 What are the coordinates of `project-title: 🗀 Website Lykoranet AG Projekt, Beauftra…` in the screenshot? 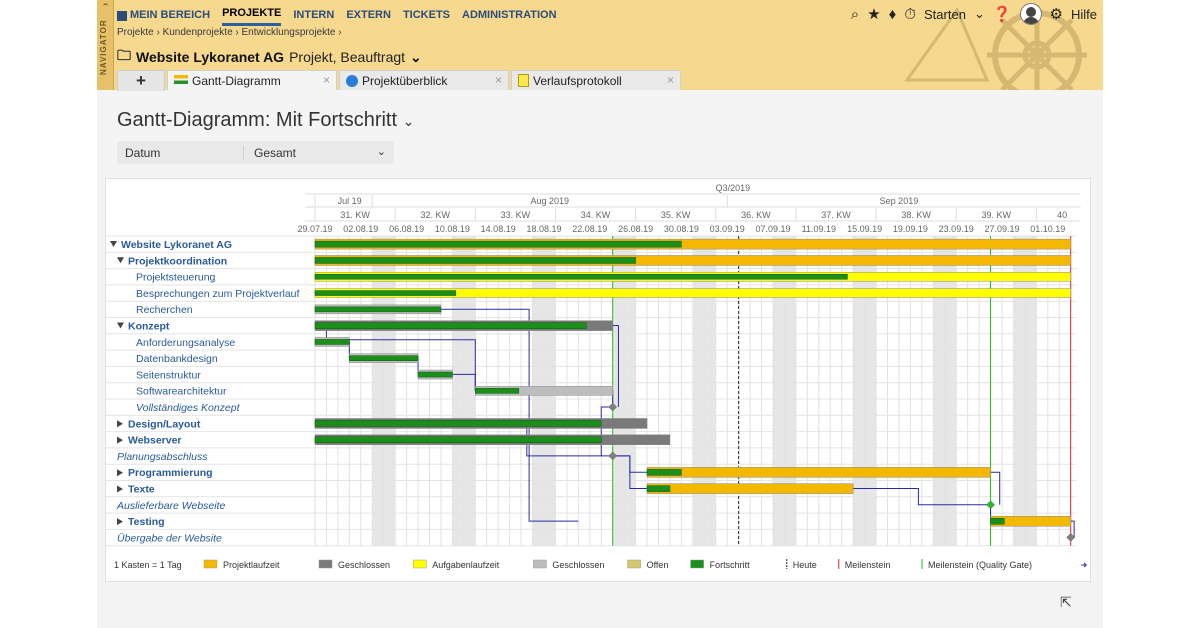 It's located at (269, 57).